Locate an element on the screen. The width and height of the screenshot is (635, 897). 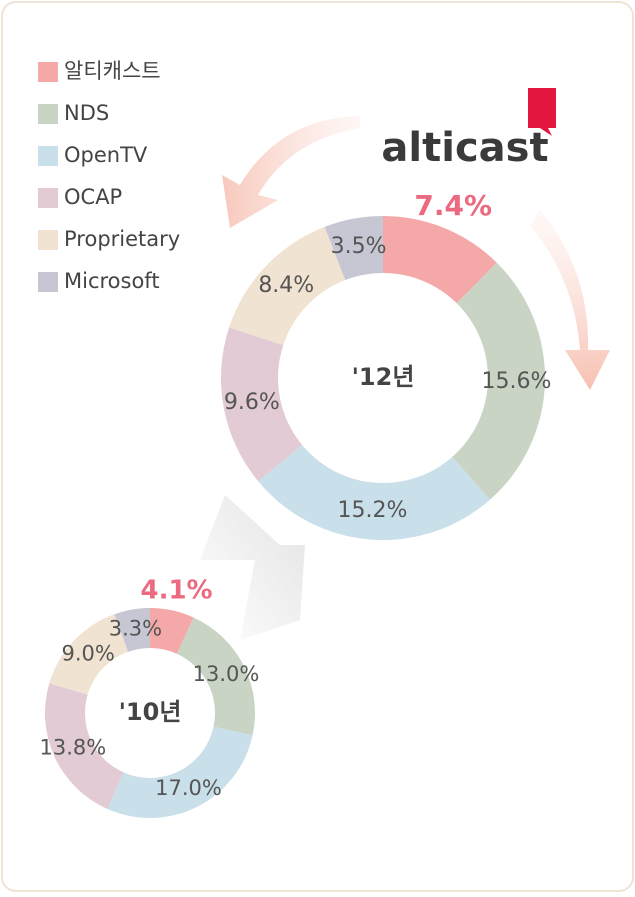
data-label: 13.0% is located at coordinates (226, 674).